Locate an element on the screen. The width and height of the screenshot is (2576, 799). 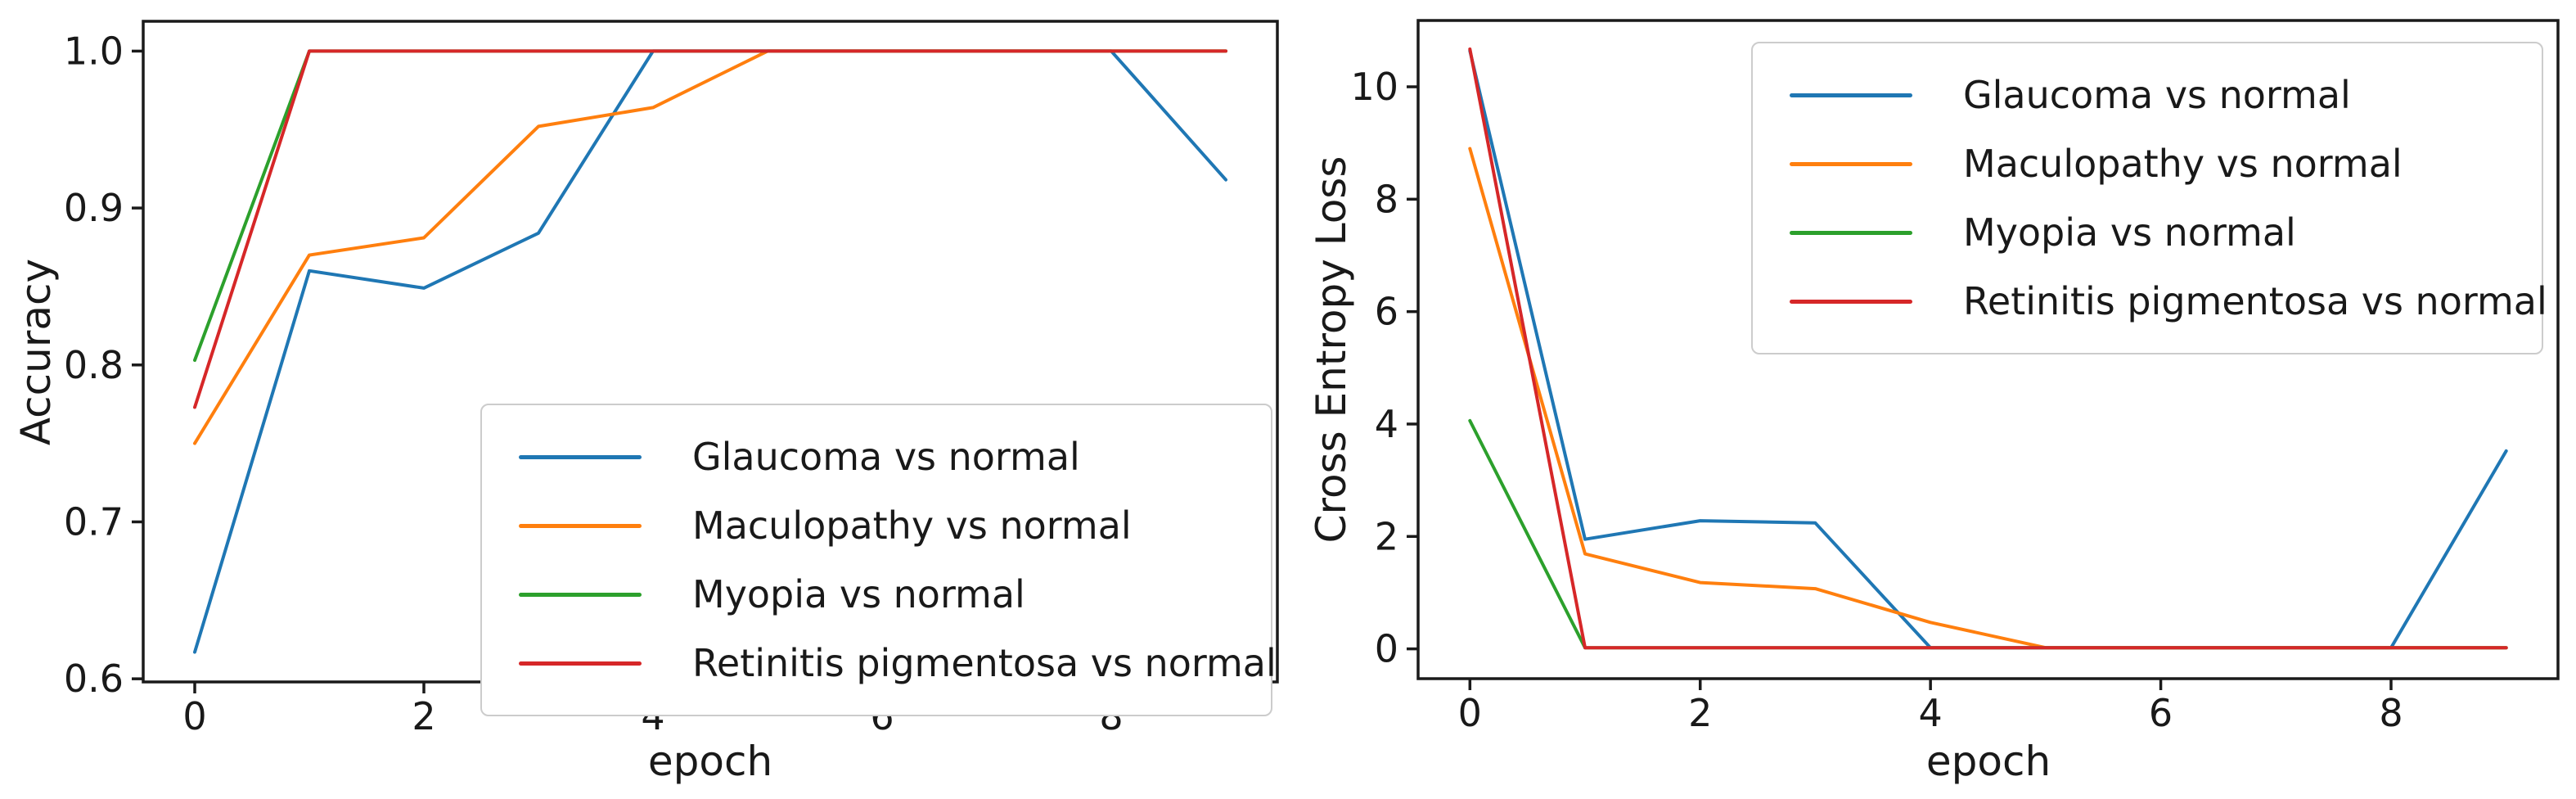
y-tick-label: 2 is located at coordinates (1386, 536).